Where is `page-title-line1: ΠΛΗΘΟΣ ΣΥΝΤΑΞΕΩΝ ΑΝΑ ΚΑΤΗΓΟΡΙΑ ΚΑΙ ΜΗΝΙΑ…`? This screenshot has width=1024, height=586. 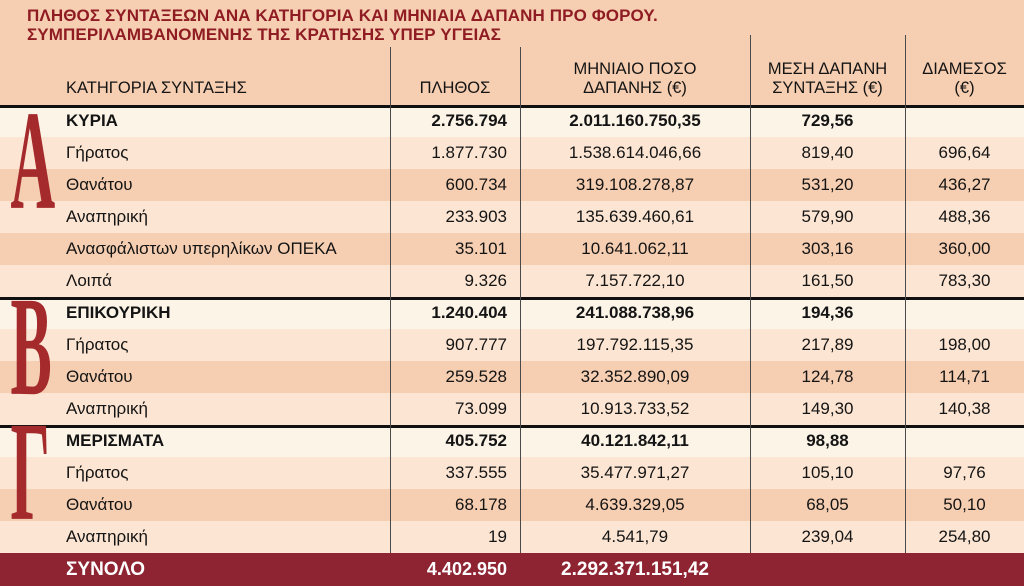 page-title-line1: ΠΛΗΘΟΣ ΣΥΝΤΑΞΕΩΝ ΑΝΑ ΚΑΤΗΓΟΡΙΑ ΚΑΙ ΜΗΝΙΑ… is located at coordinates (342, 15).